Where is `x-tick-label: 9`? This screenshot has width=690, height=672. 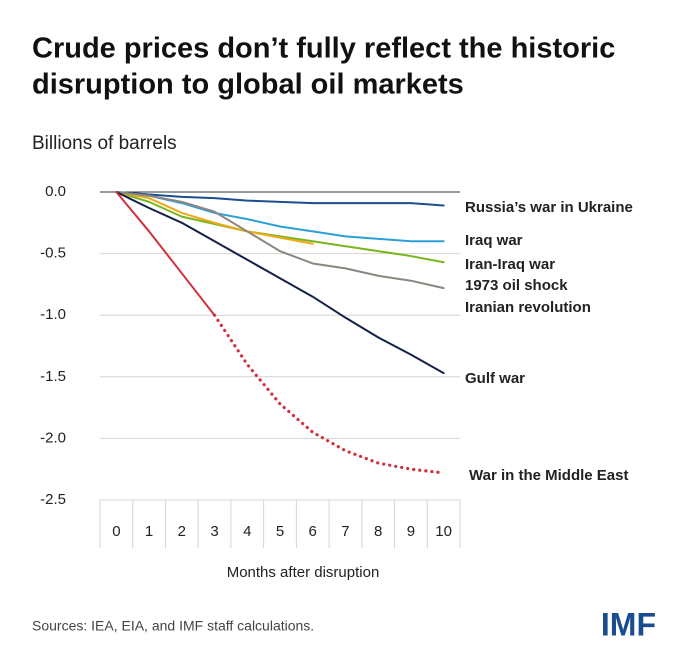 x-tick-label: 9 is located at coordinates (411, 531).